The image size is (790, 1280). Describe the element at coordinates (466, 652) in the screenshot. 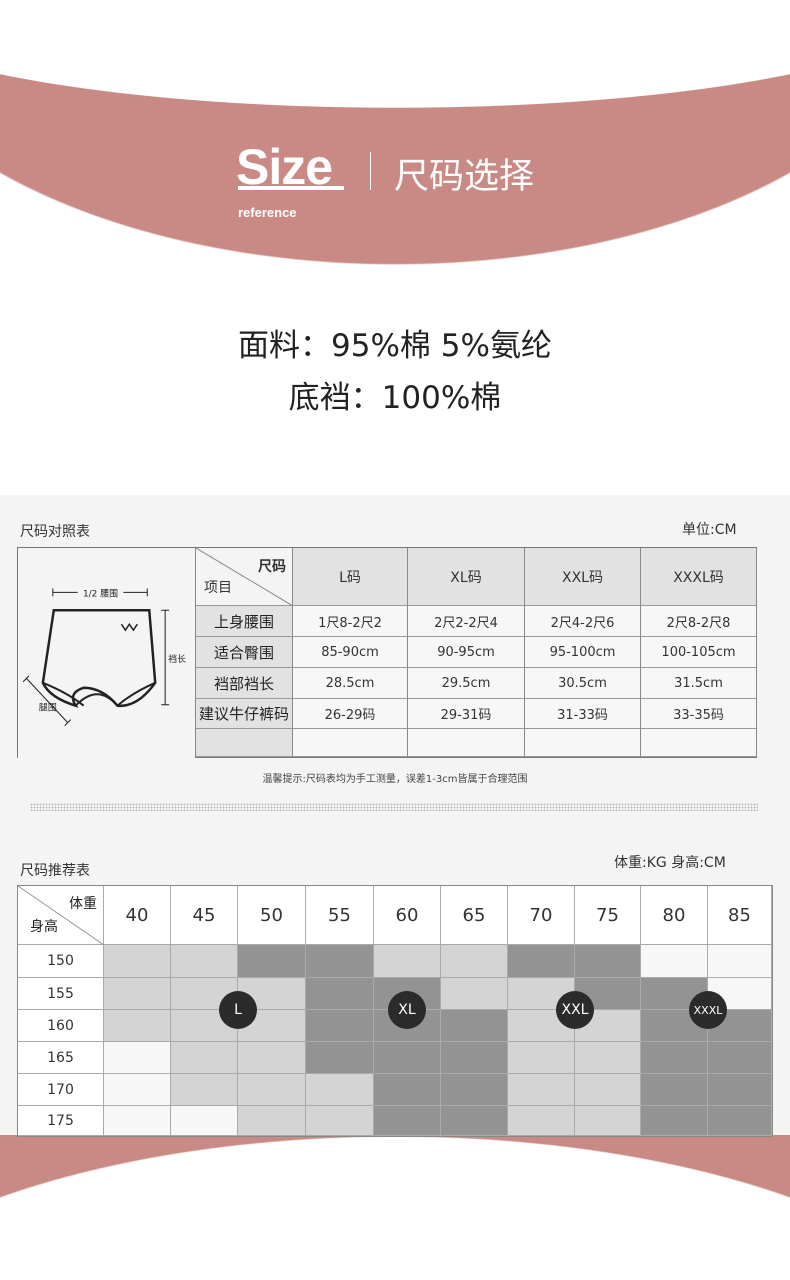

I see `table-cell: 90-95cm` at that location.